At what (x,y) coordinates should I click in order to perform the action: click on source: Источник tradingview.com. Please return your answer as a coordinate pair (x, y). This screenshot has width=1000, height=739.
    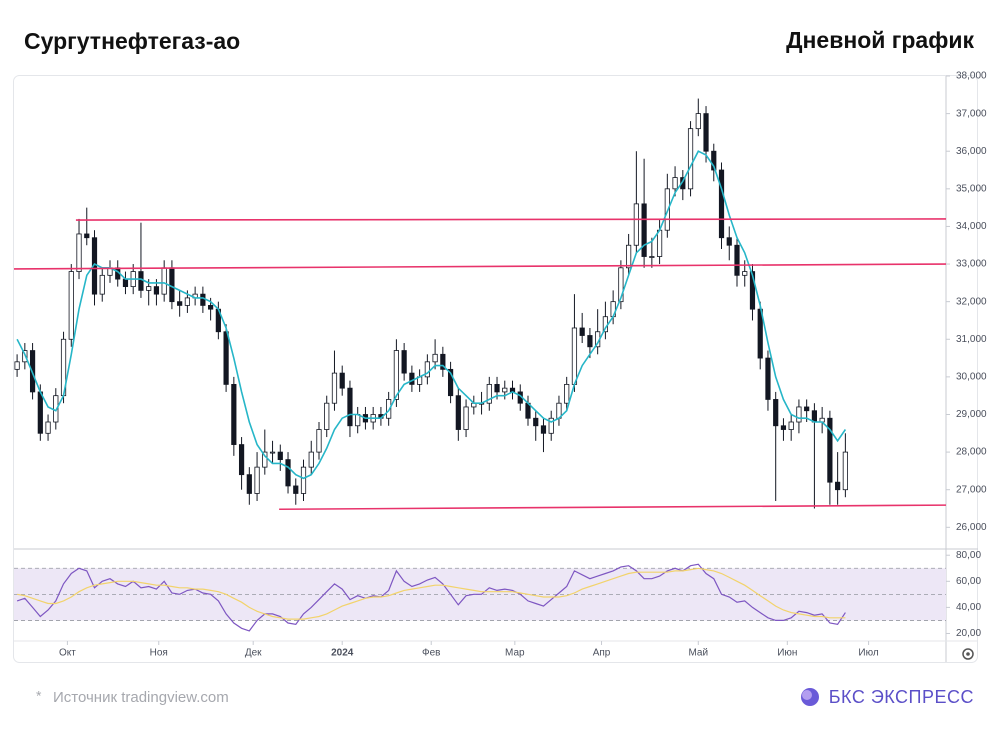
    Looking at the image, I should click on (141, 697).